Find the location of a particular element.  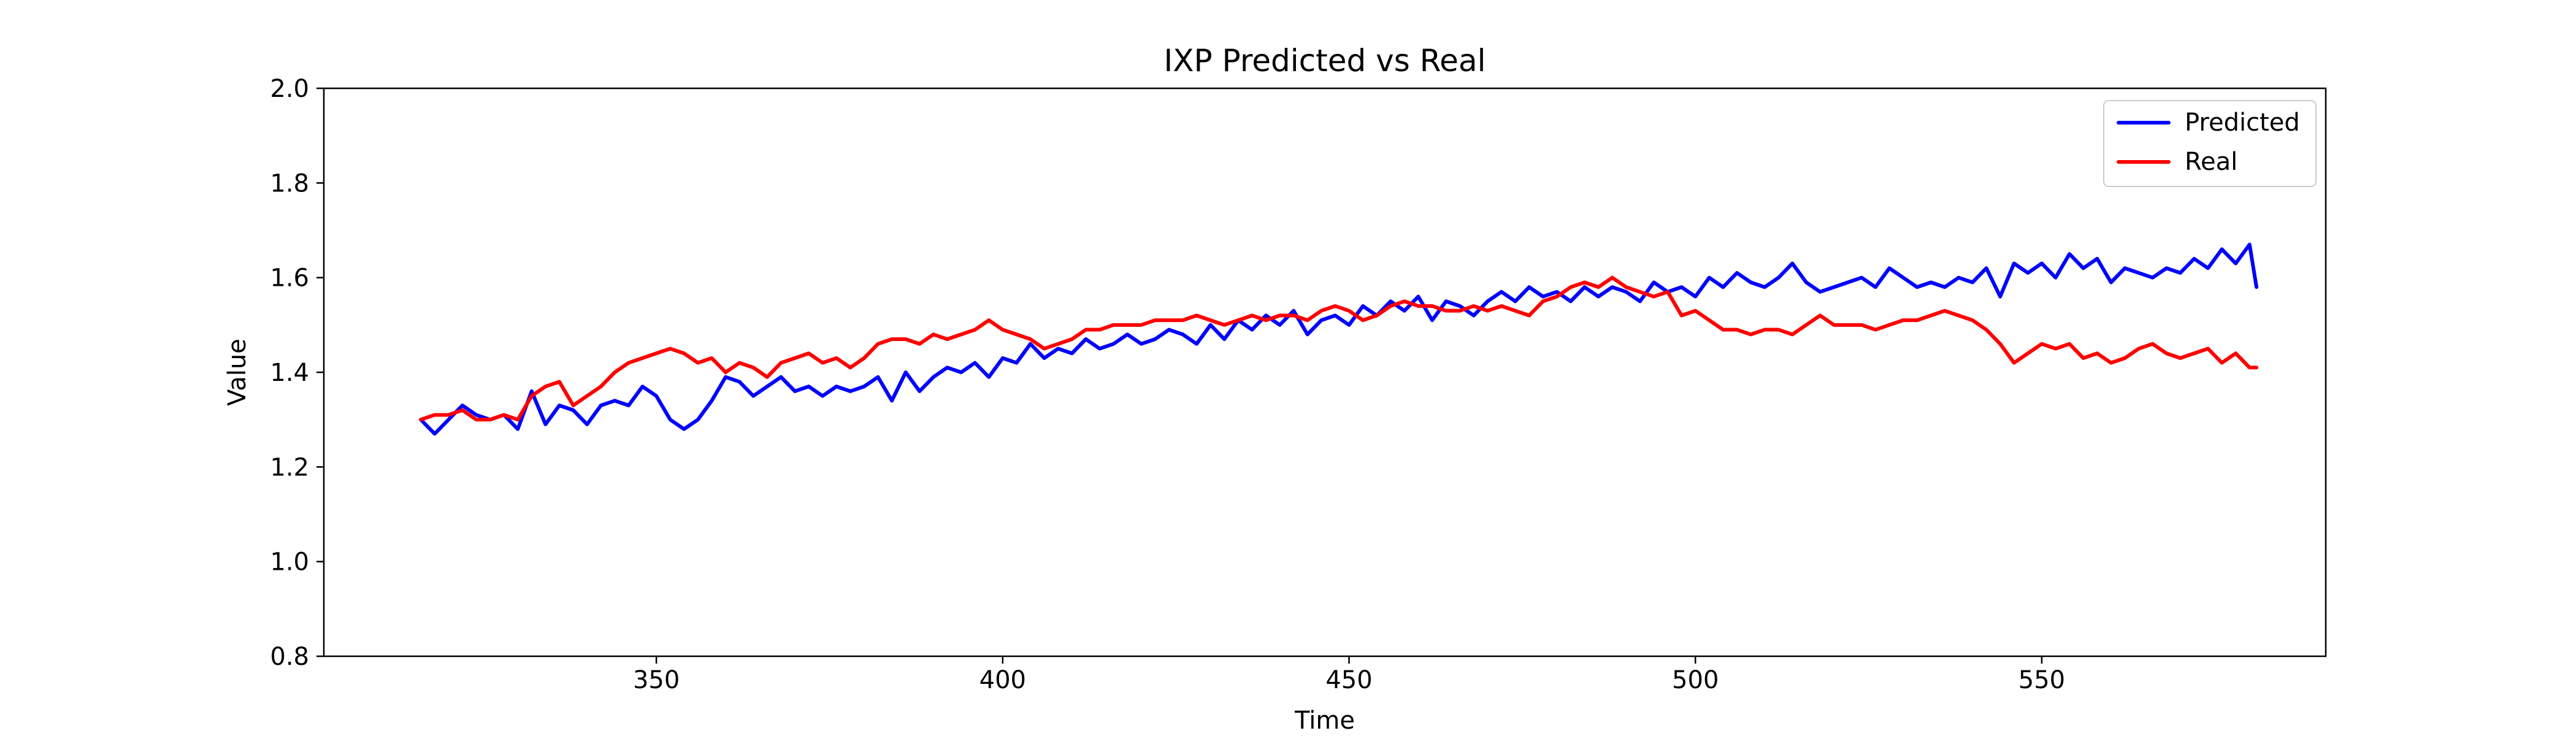

legend-real-label: Real is located at coordinates (2211, 162).